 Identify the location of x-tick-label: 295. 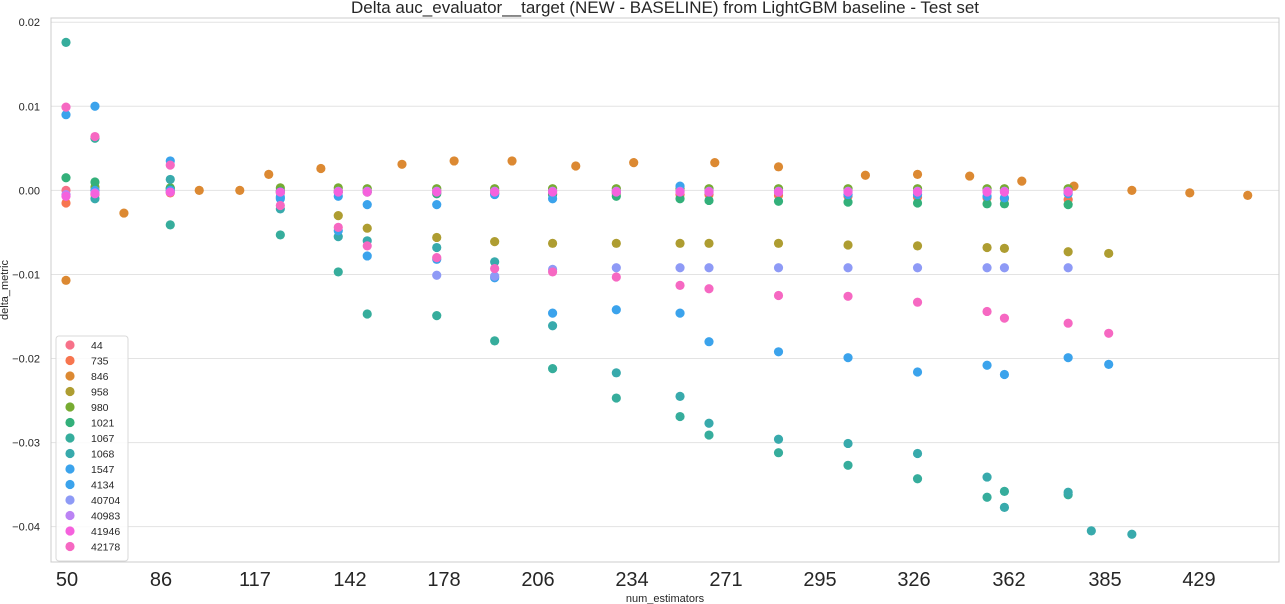
(819, 580).